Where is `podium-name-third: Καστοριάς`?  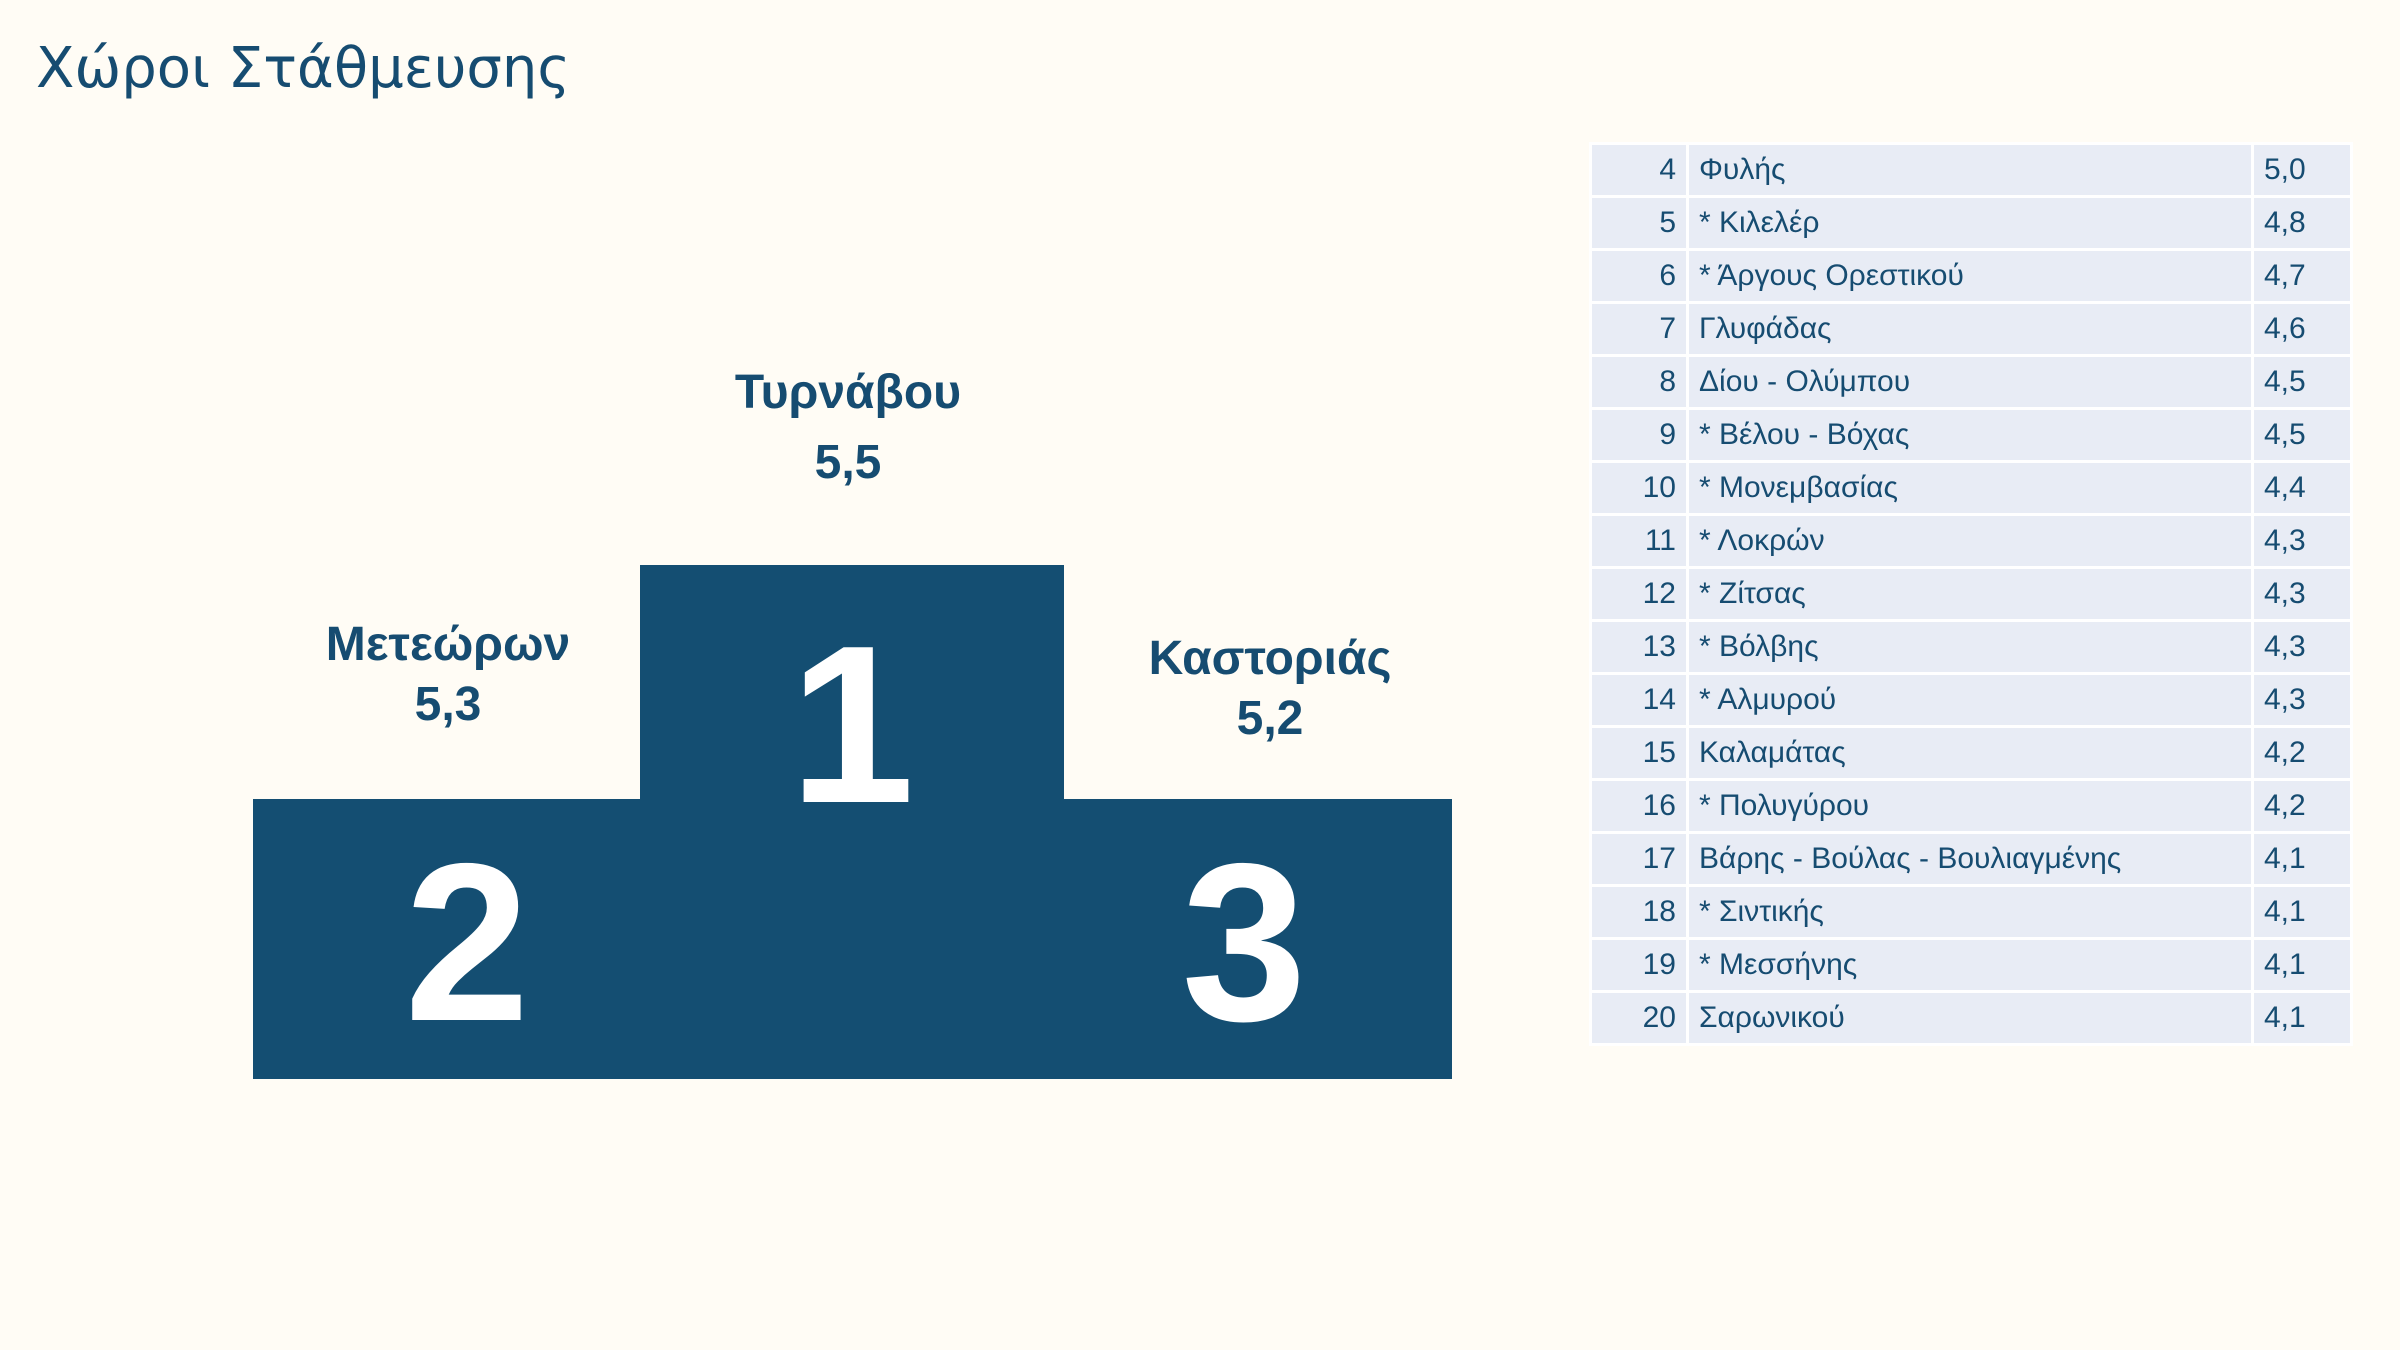 podium-name-third: Καστοριάς is located at coordinates (1270, 658).